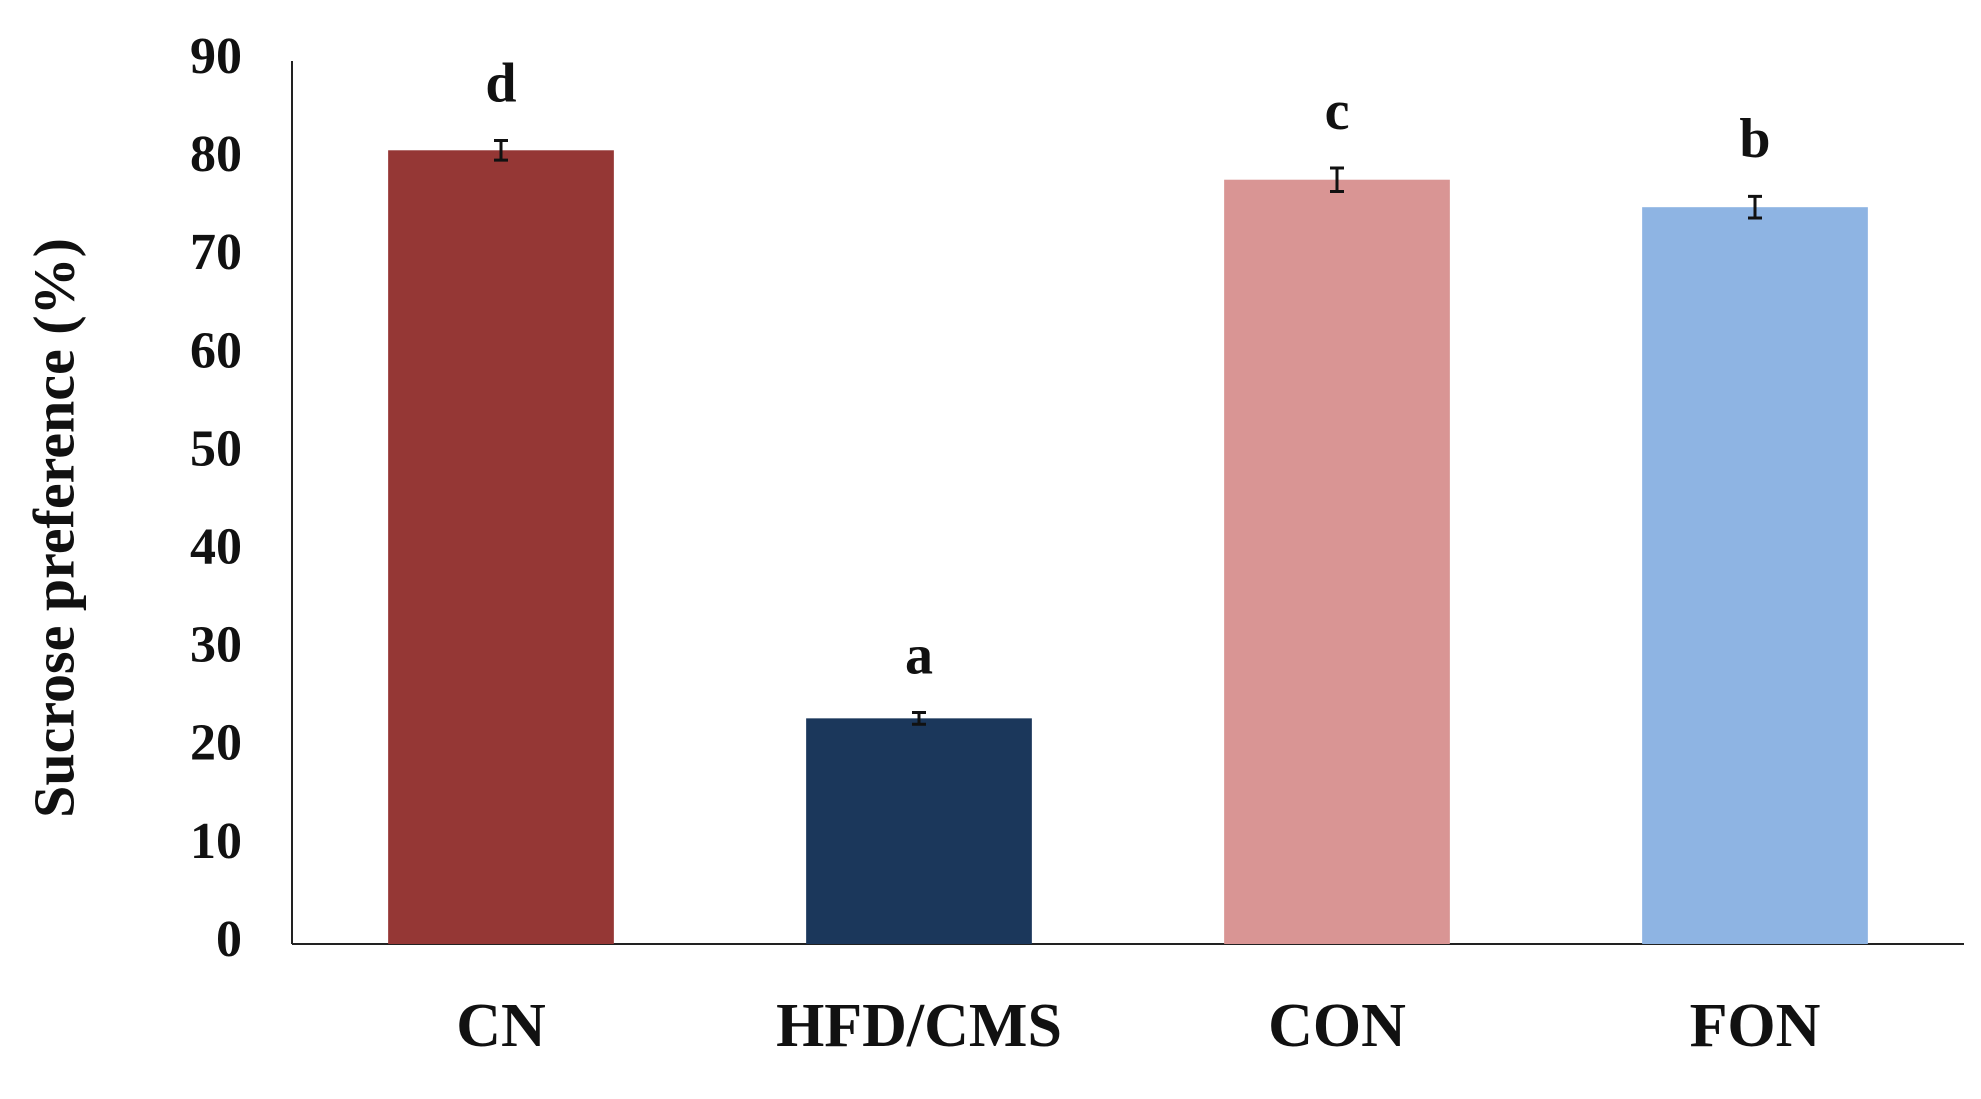 The width and height of the screenshot is (1981, 1099). What do you see at coordinates (216, 350) in the screenshot?
I see `y-tick-label: 60` at bounding box center [216, 350].